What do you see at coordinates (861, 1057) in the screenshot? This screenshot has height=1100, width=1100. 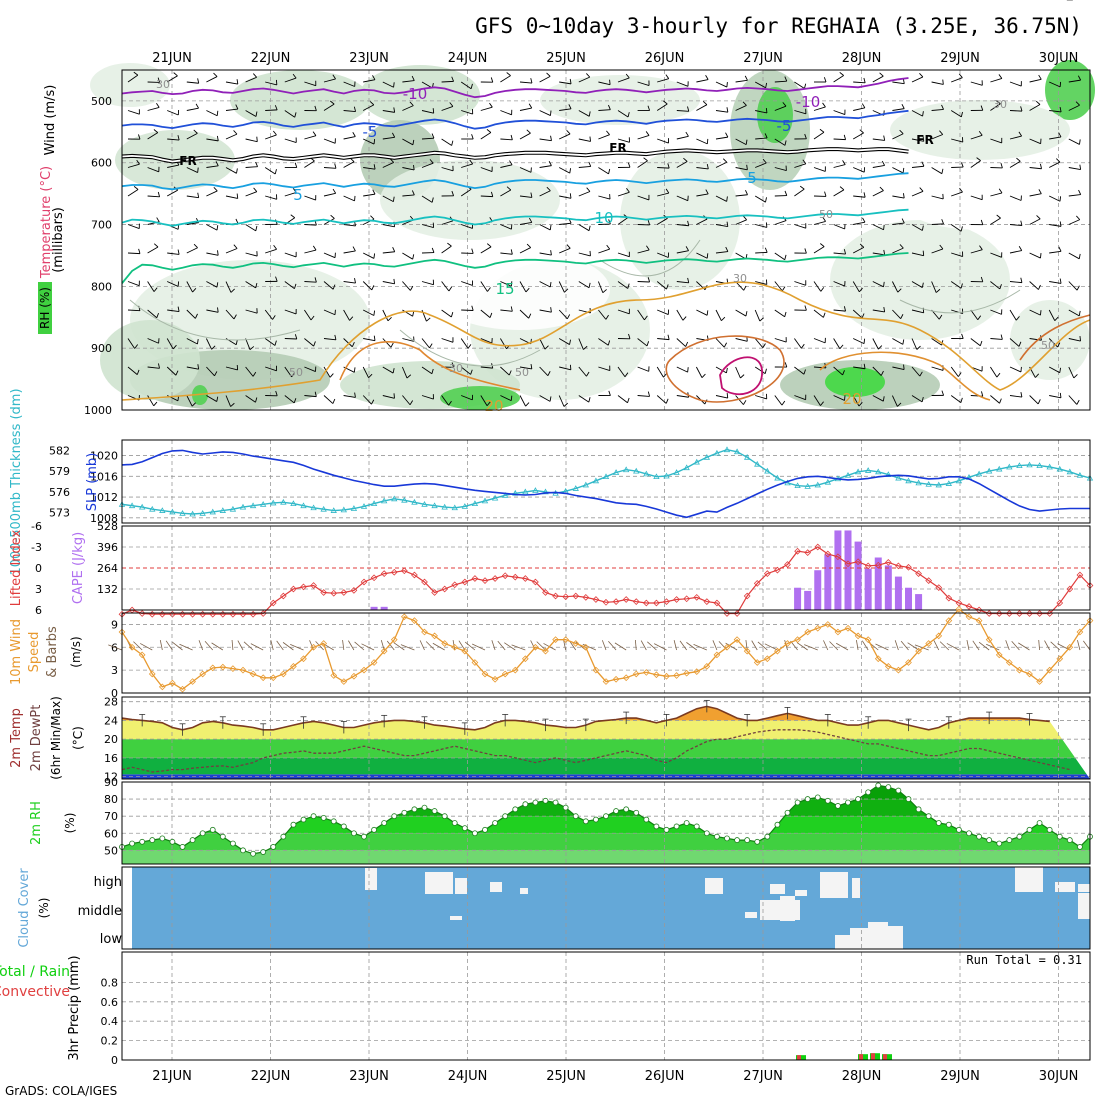 I see `convective-bar` at bounding box center [861, 1057].